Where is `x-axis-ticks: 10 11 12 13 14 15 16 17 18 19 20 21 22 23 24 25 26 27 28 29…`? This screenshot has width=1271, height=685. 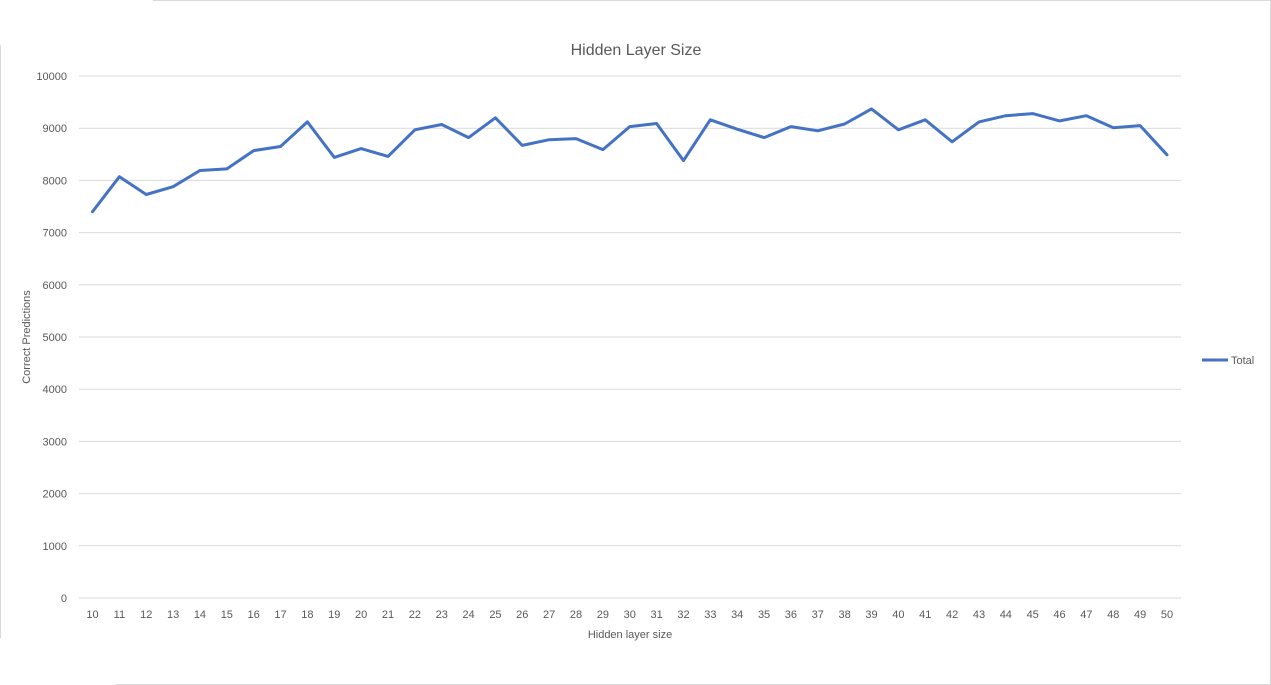
x-axis-ticks: 10 11 12 13 14 15 16 17 18 19 20 21 22 23 24 25 26 27 28 29… is located at coordinates (629, 615).